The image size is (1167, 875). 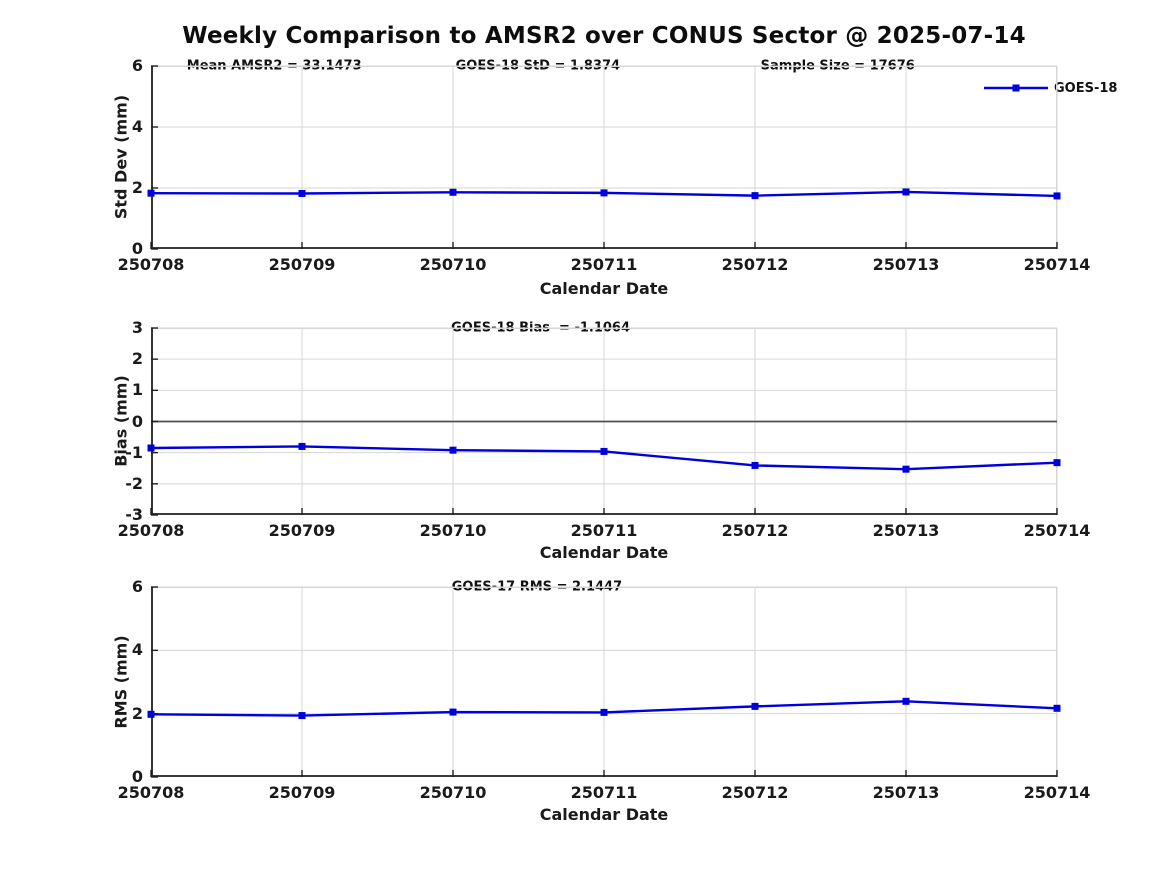 I want to click on legend-line-icon, so click(x=1016, y=88).